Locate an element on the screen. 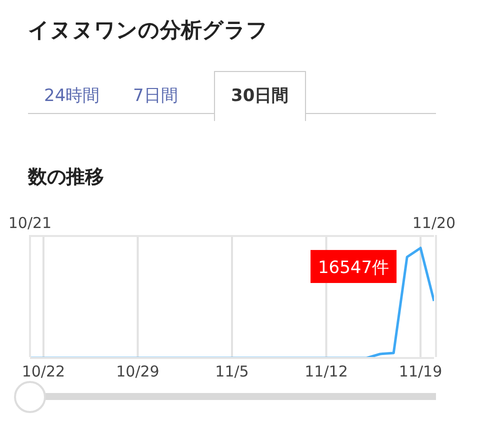 The height and width of the screenshot is (427, 480). x-tick-label: 11/5 is located at coordinates (232, 371).